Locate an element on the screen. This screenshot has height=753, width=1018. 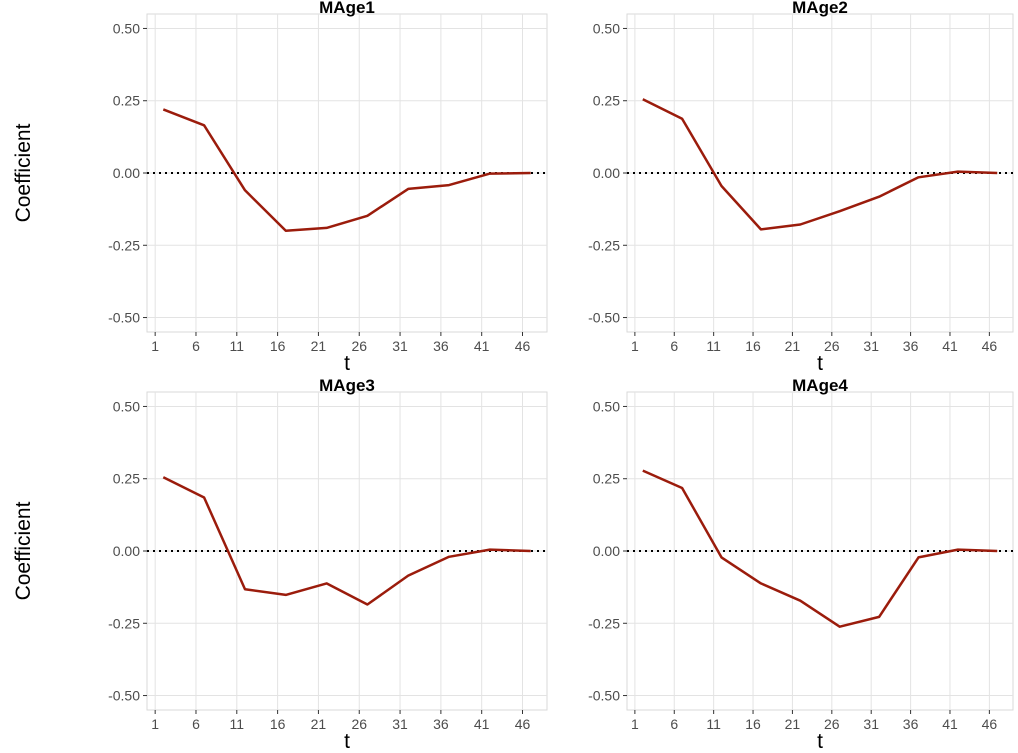
panel-title: MAge3 is located at coordinates (347, 385).